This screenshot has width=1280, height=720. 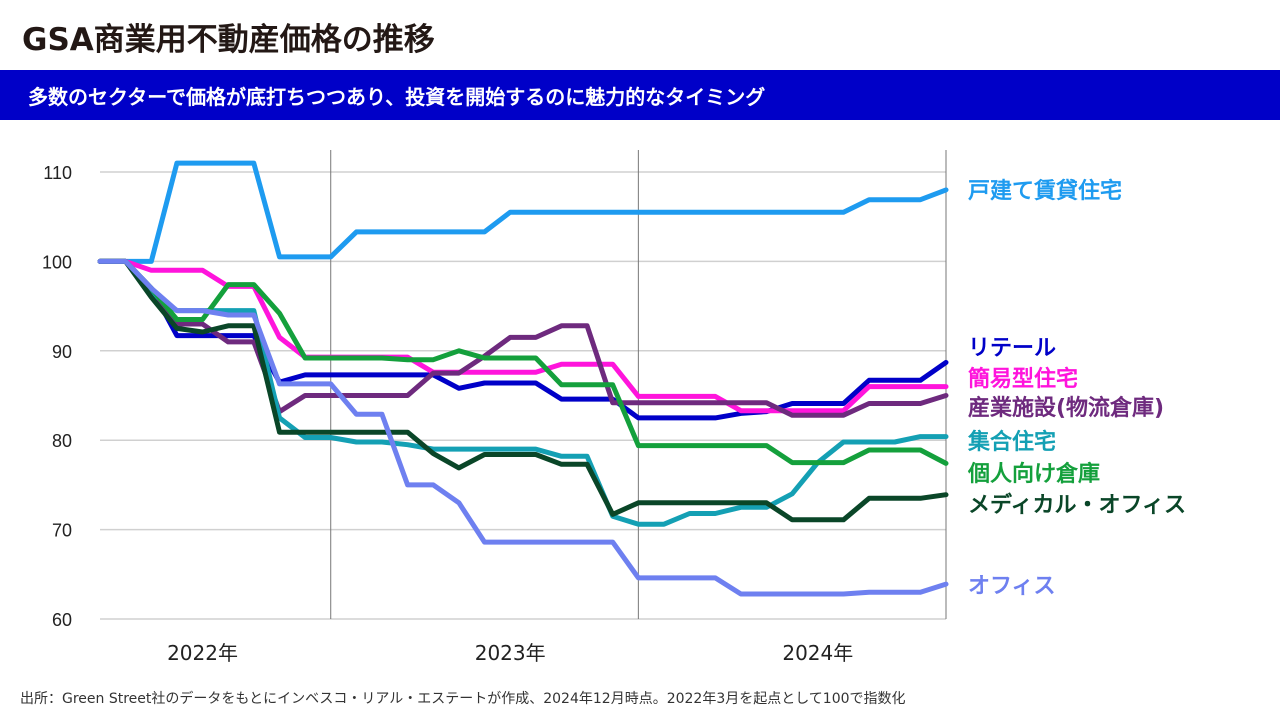 I want to click on series-label-7: オフィス, so click(x=1012, y=586).